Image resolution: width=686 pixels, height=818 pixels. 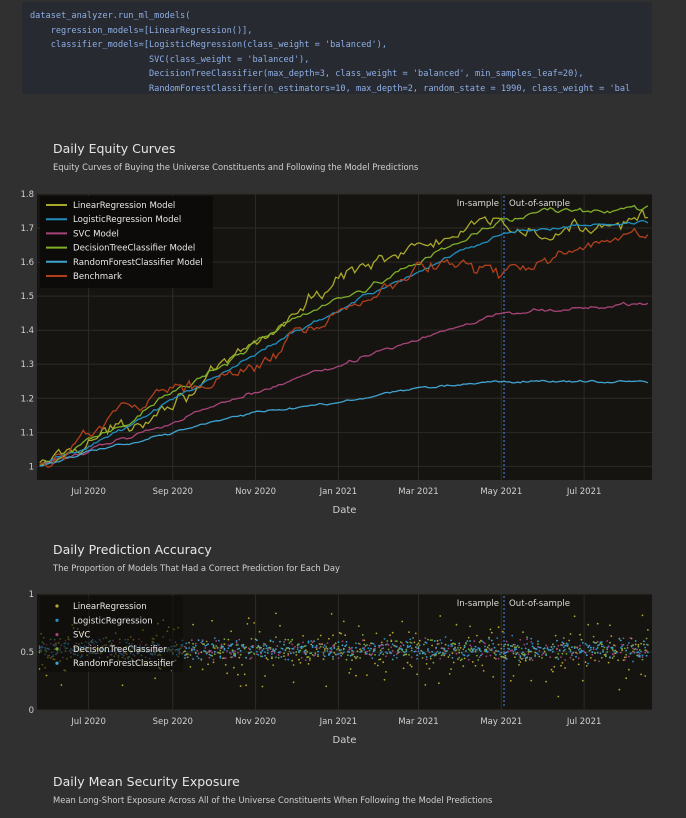 I want to click on code-line: SVC(class_weight = 'balanced'),, so click(x=170, y=59).